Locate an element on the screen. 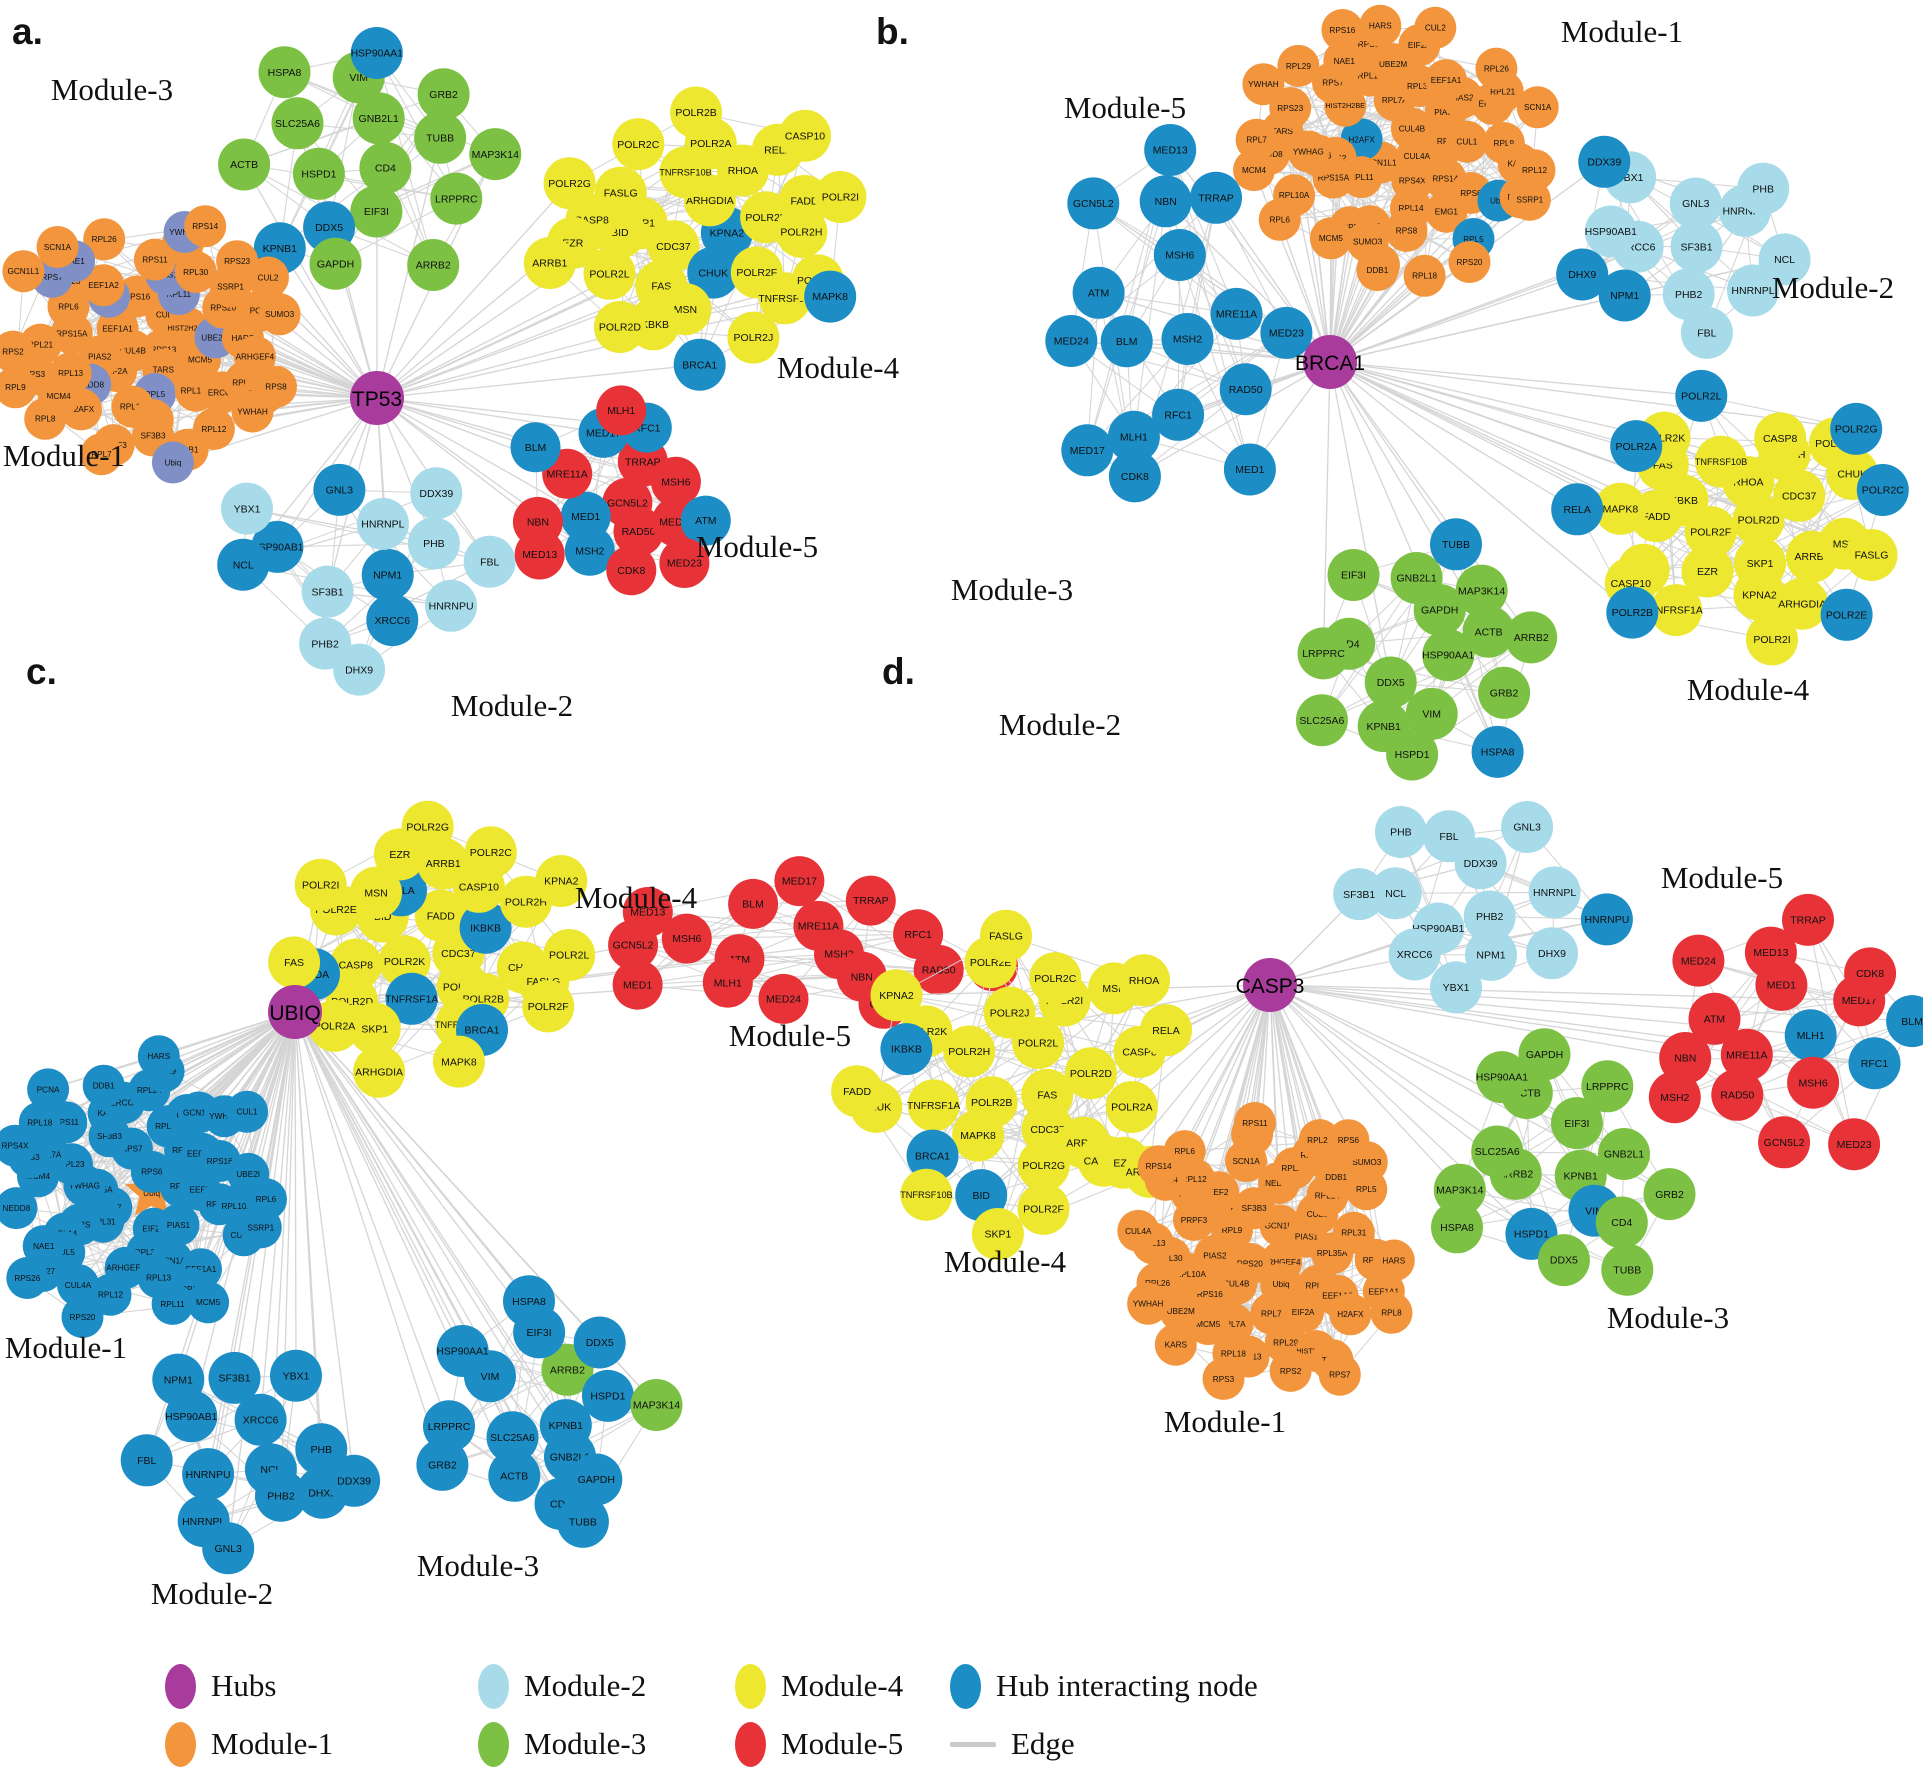  node-ATM: ATM is located at coordinates (1714, 1018).